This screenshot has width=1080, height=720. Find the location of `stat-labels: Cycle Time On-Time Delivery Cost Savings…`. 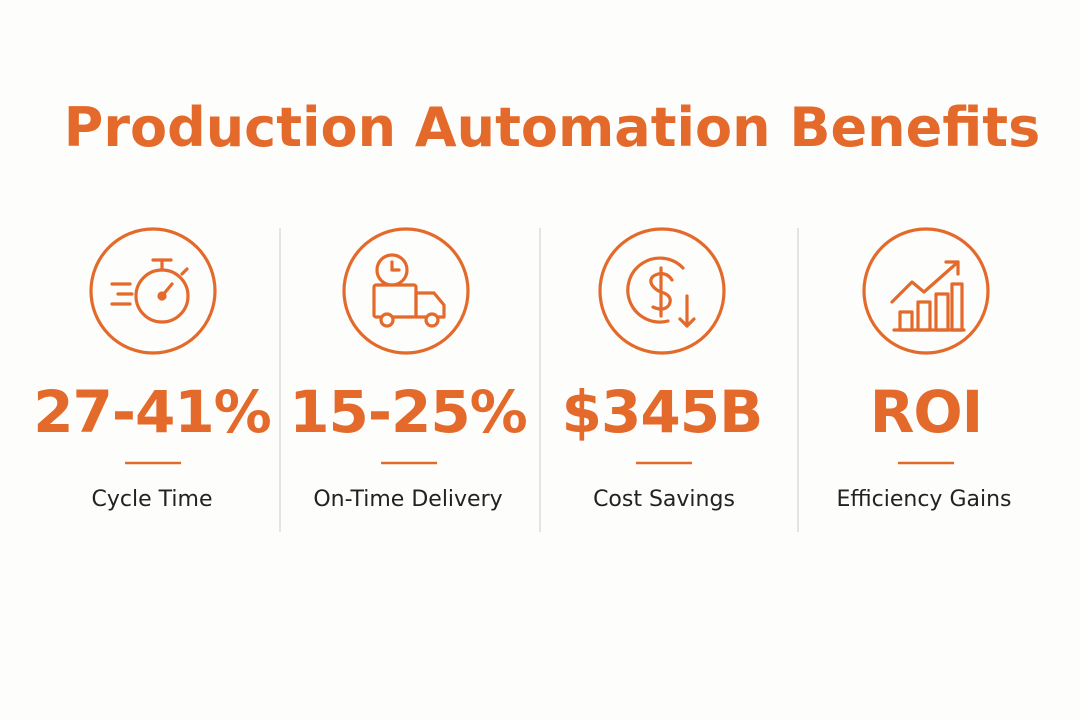

stat-labels: Cycle Time On-Time Delivery Cost Savings… is located at coordinates (552, 499).